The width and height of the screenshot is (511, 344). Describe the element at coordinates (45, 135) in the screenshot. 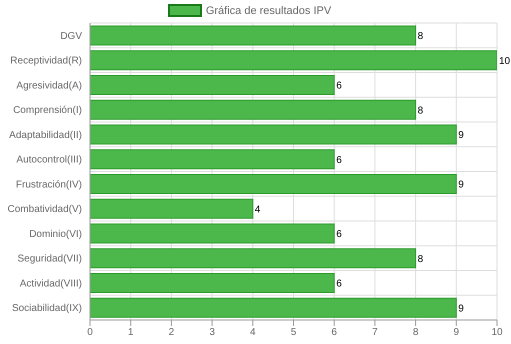

I see `y-tick-label: Adaptabilidad(II)` at that location.